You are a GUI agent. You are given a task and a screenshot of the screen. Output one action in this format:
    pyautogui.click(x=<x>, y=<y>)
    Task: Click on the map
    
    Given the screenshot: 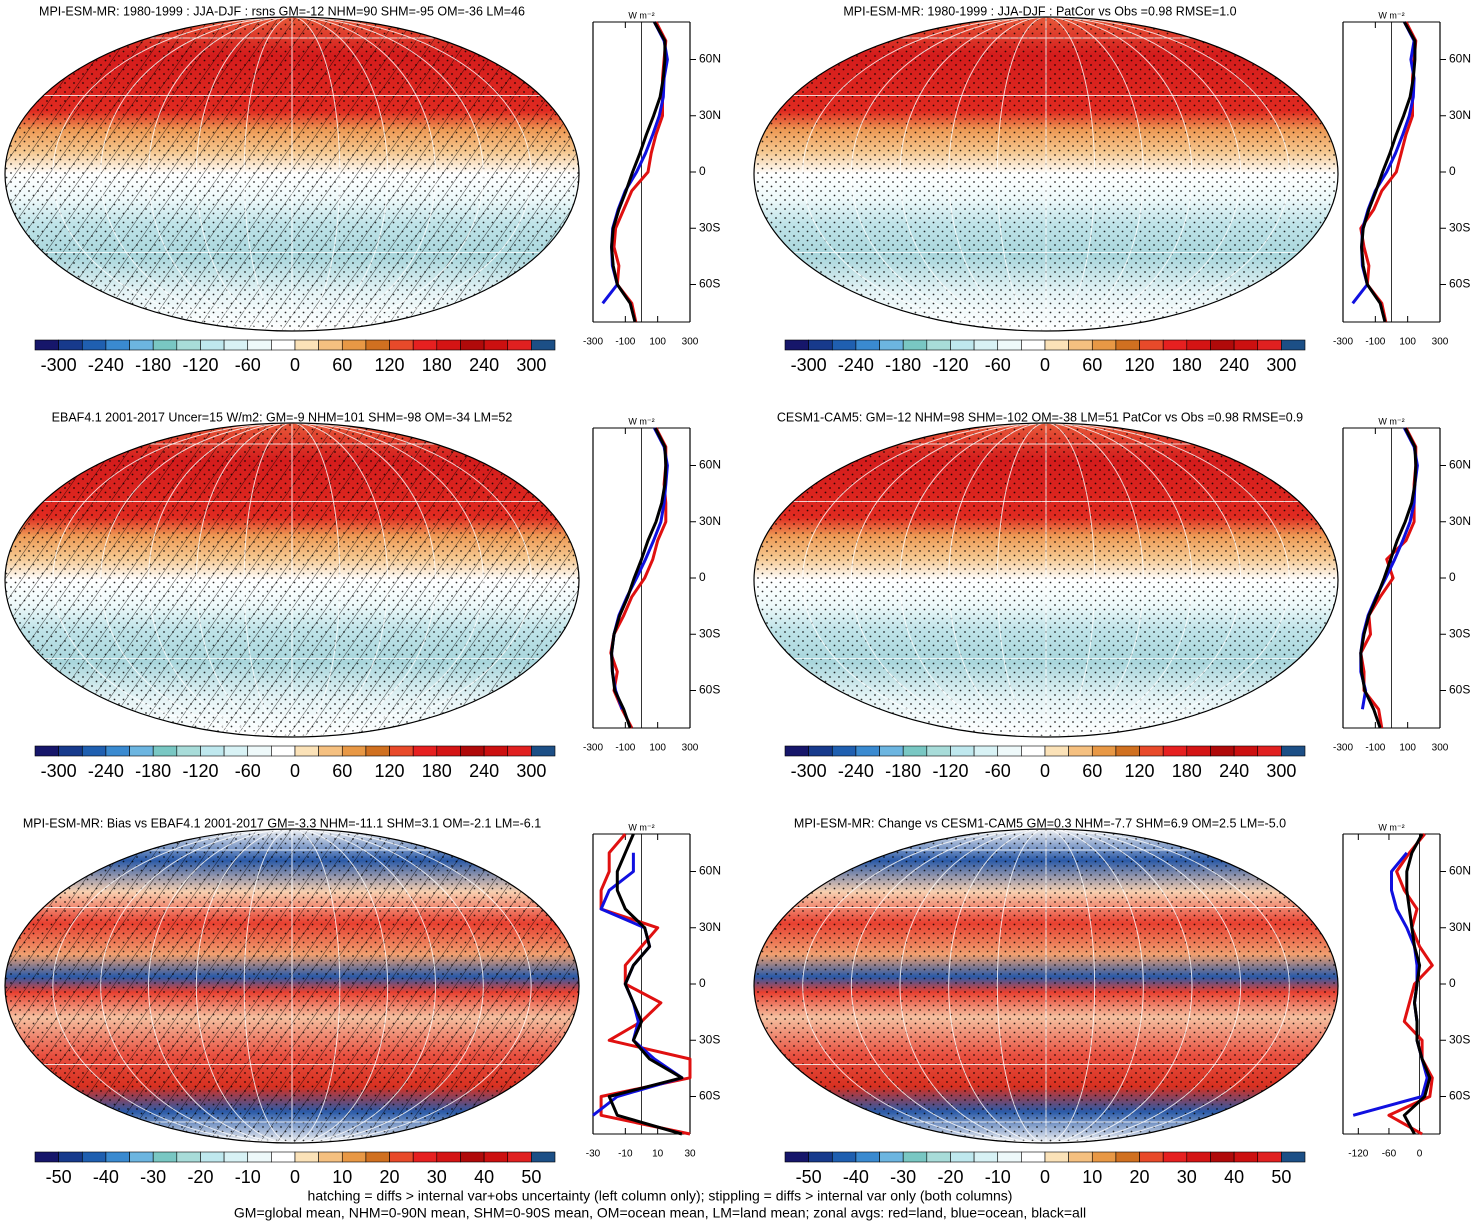 What is the action you would take?
    pyautogui.click(x=1046, y=986)
    